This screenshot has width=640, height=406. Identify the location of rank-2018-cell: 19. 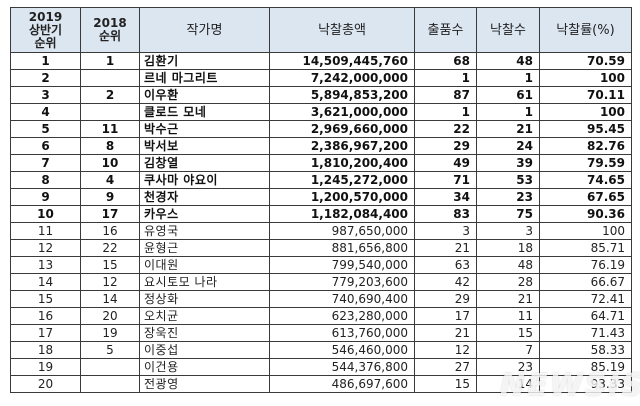
(110, 333).